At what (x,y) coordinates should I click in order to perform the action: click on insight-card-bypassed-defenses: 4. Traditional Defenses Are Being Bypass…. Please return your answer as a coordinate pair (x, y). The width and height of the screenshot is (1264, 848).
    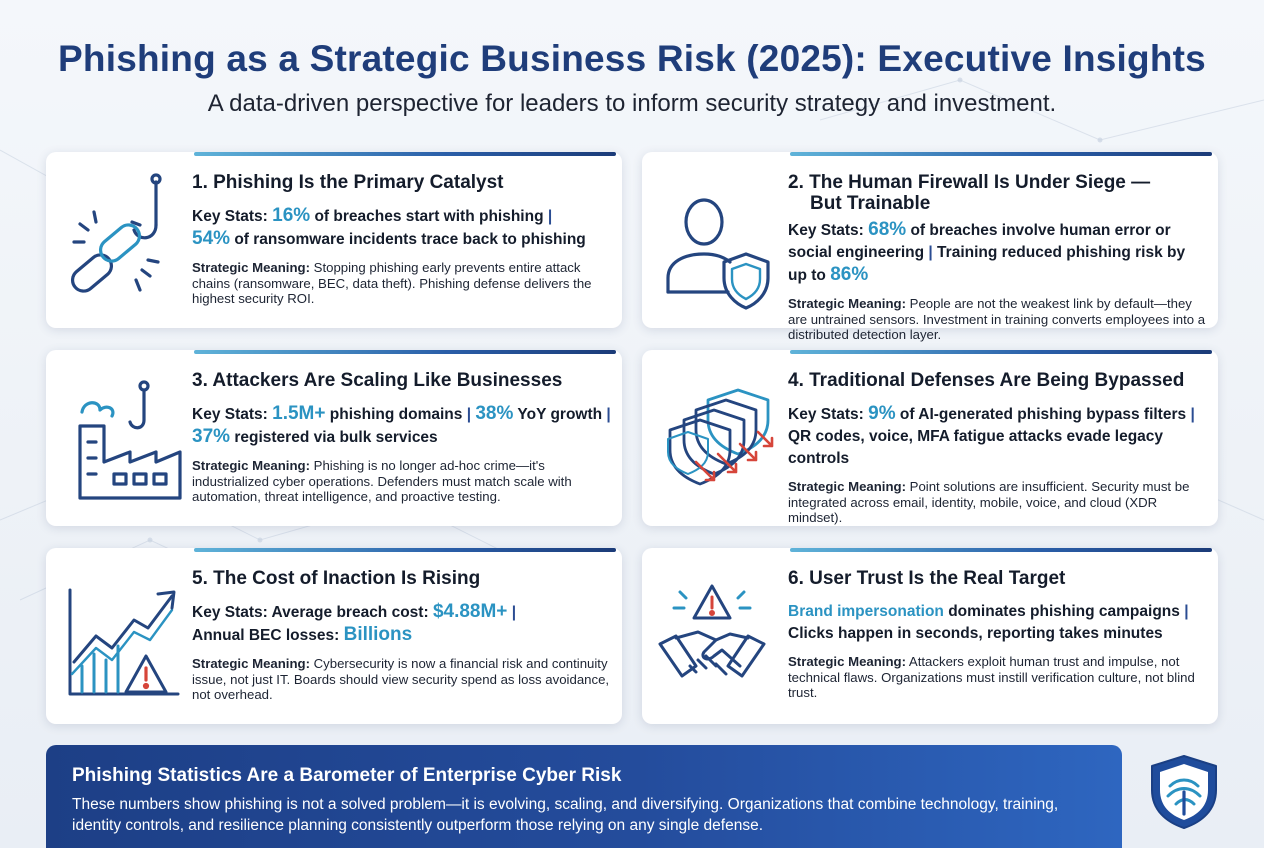
    Looking at the image, I should click on (930, 438).